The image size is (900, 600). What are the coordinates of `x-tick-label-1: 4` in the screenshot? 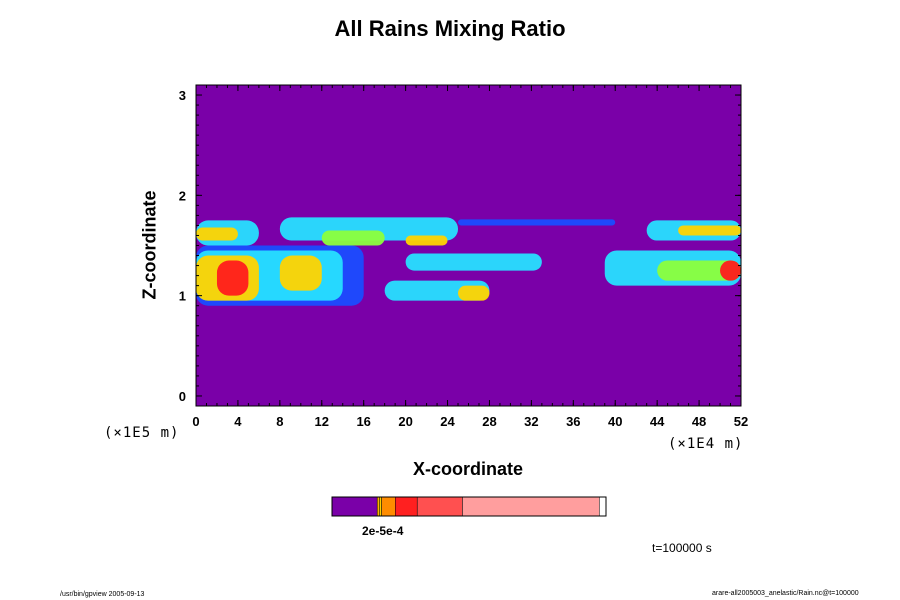 It's located at (238, 421).